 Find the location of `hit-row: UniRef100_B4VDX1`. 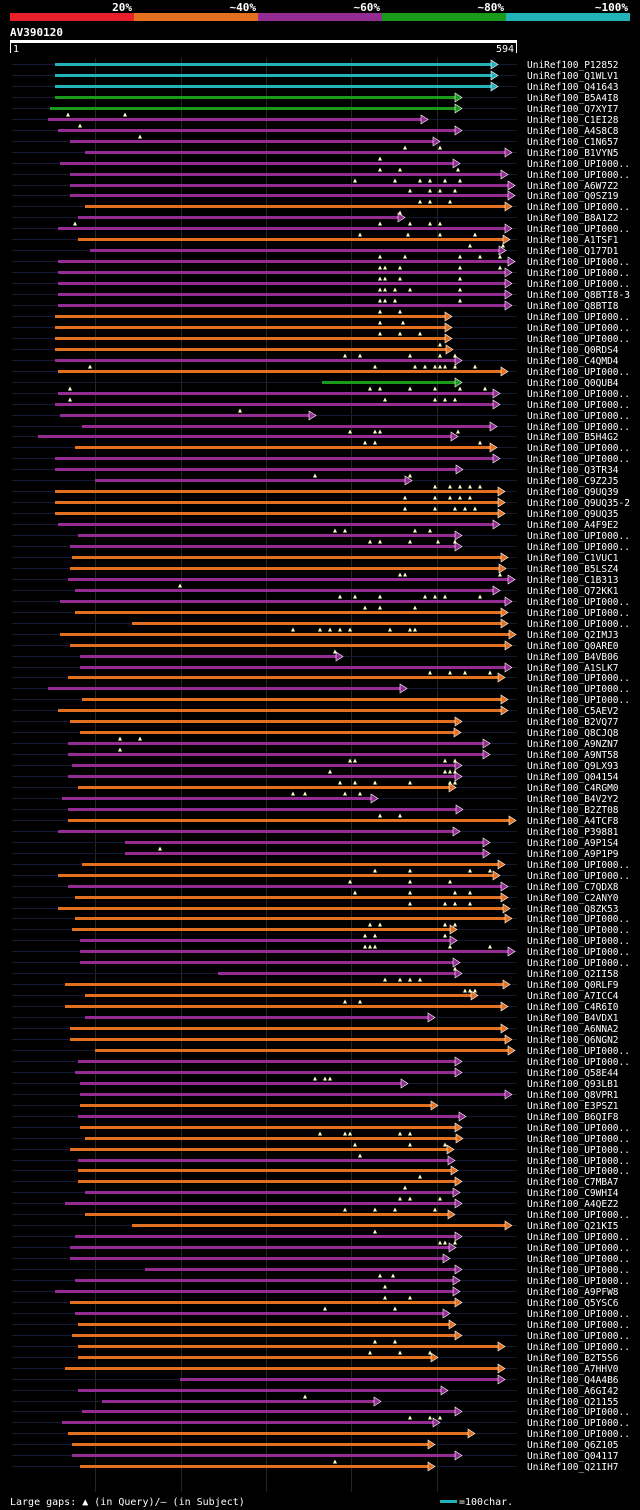

hit-row: UniRef100_B4VDX1 is located at coordinates (315, 1018).